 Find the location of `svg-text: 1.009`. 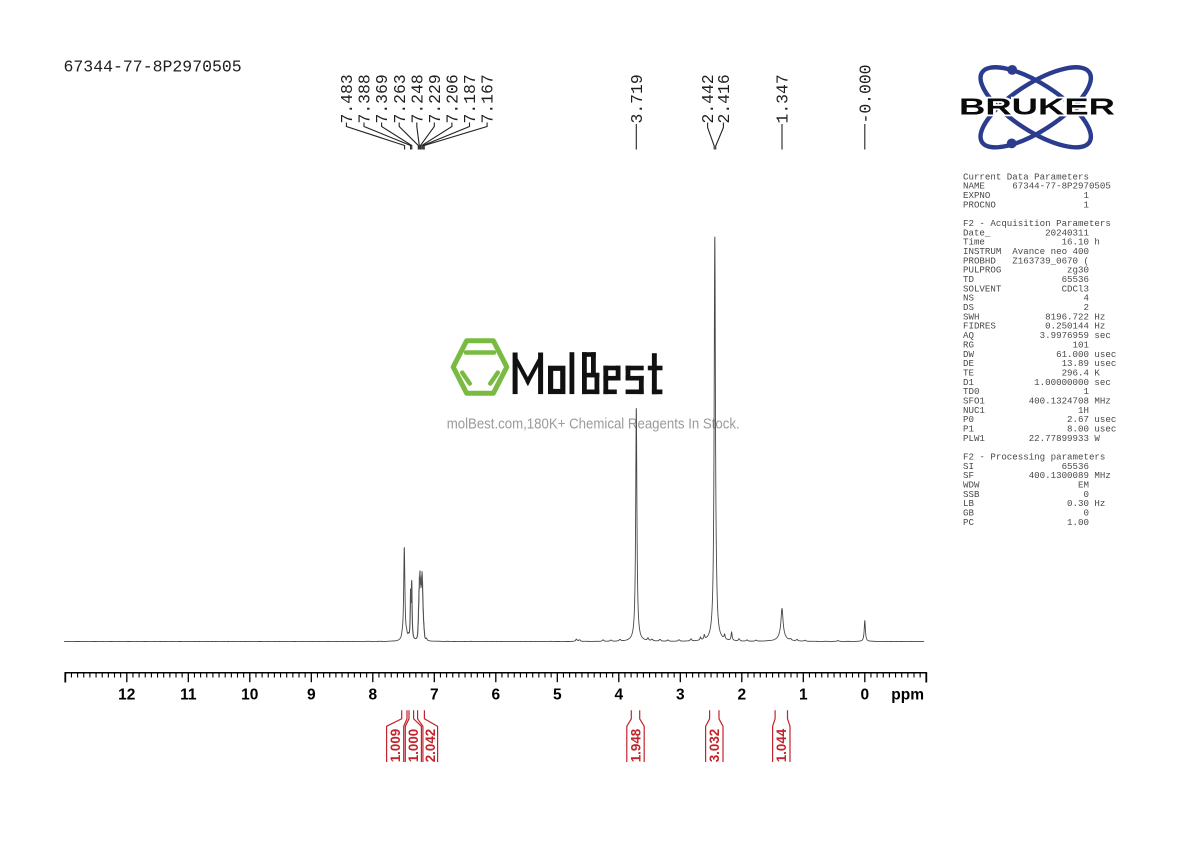

svg-text: 1.009 is located at coordinates (395, 746).